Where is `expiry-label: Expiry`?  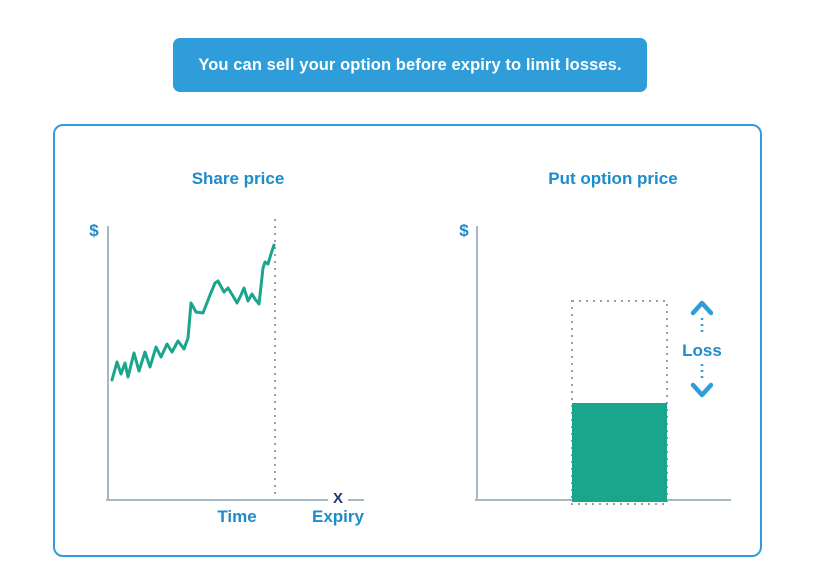
expiry-label: Expiry is located at coordinates (338, 516).